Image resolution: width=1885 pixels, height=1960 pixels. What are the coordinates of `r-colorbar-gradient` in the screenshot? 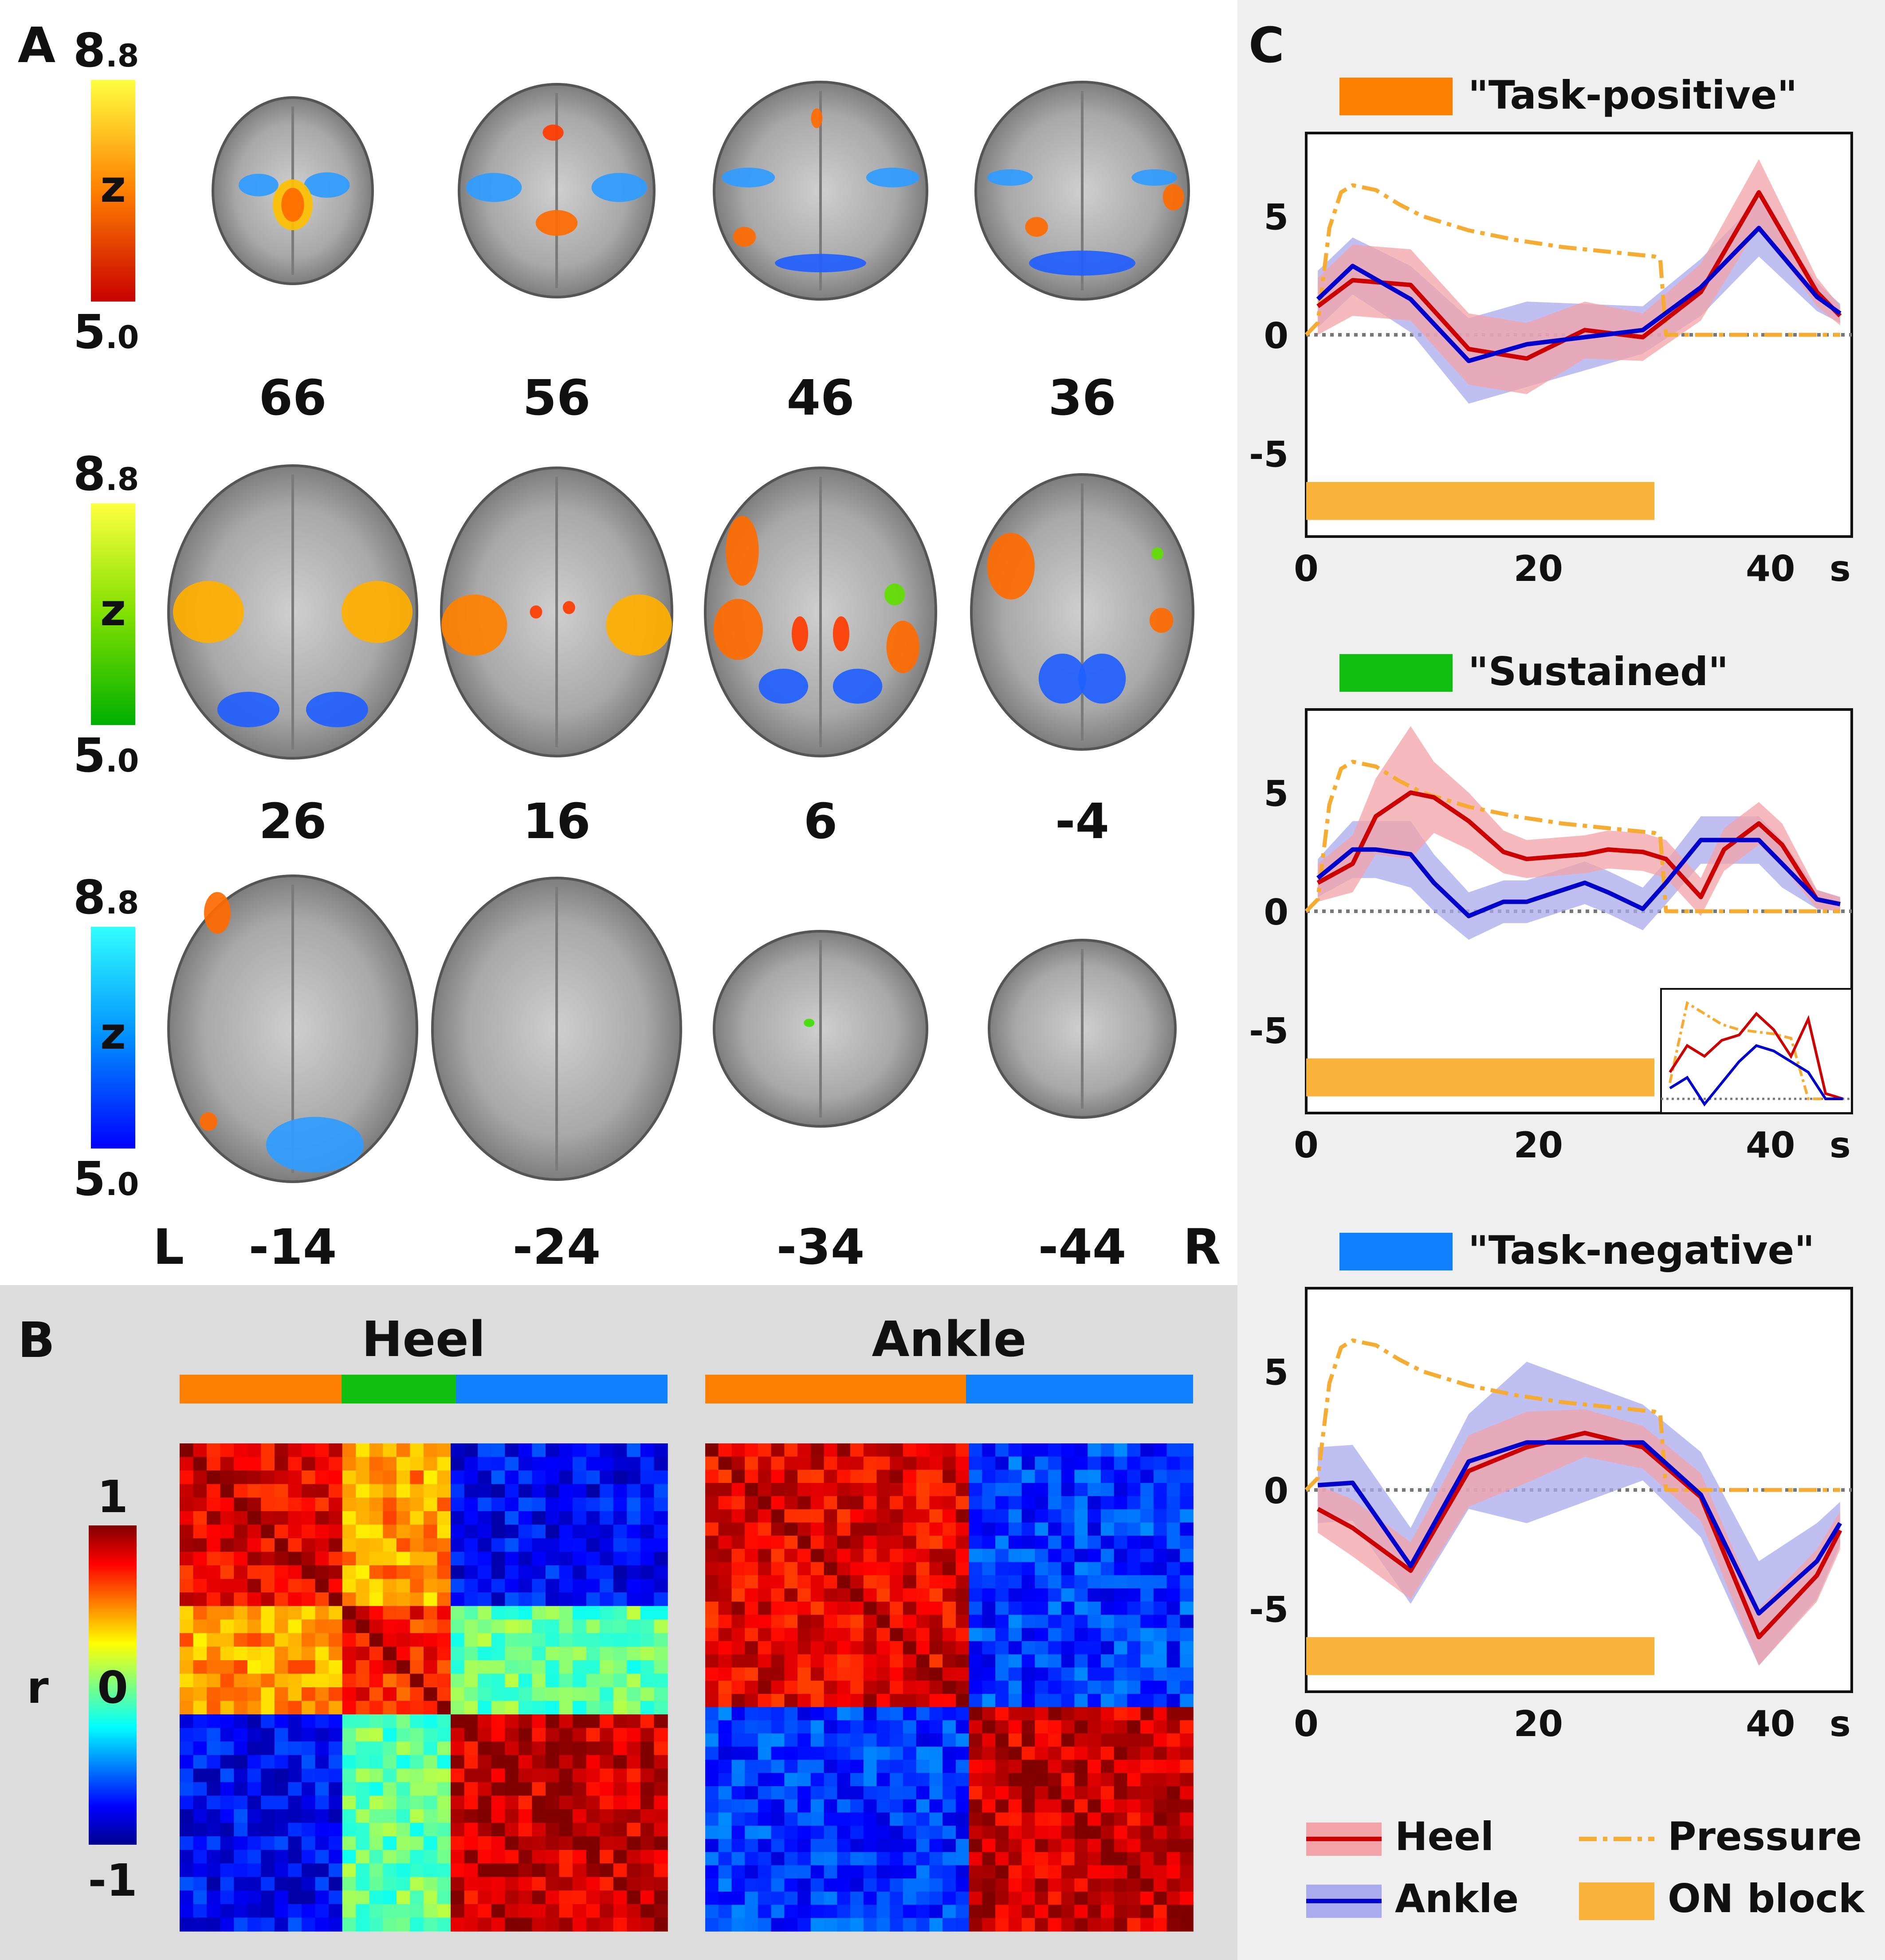 It's located at (113, 1685).